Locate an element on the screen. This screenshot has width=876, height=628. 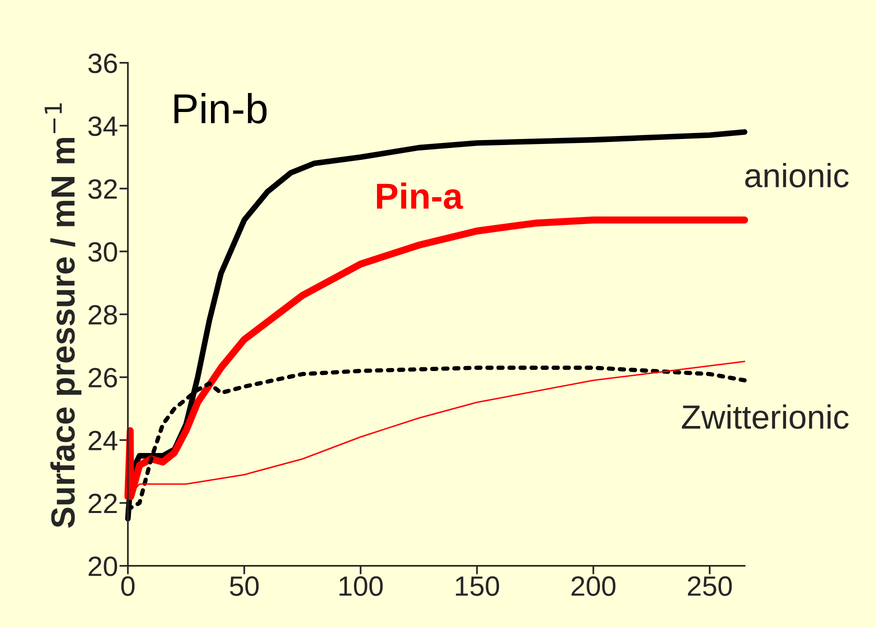
x-tick-label: 150 is located at coordinates (478, 586).